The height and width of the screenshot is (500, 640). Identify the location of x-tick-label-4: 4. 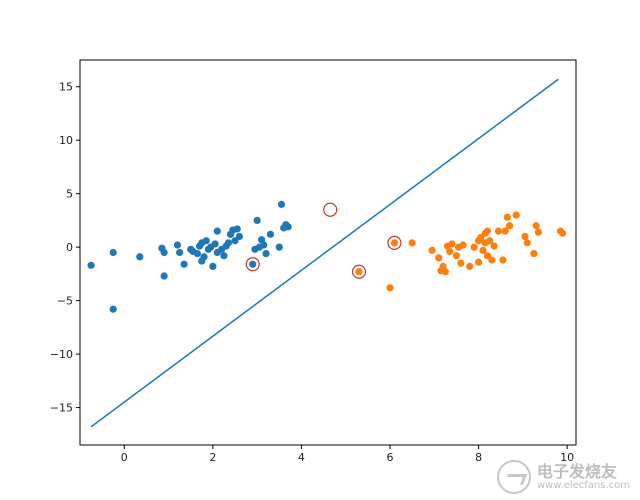
(301, 457).